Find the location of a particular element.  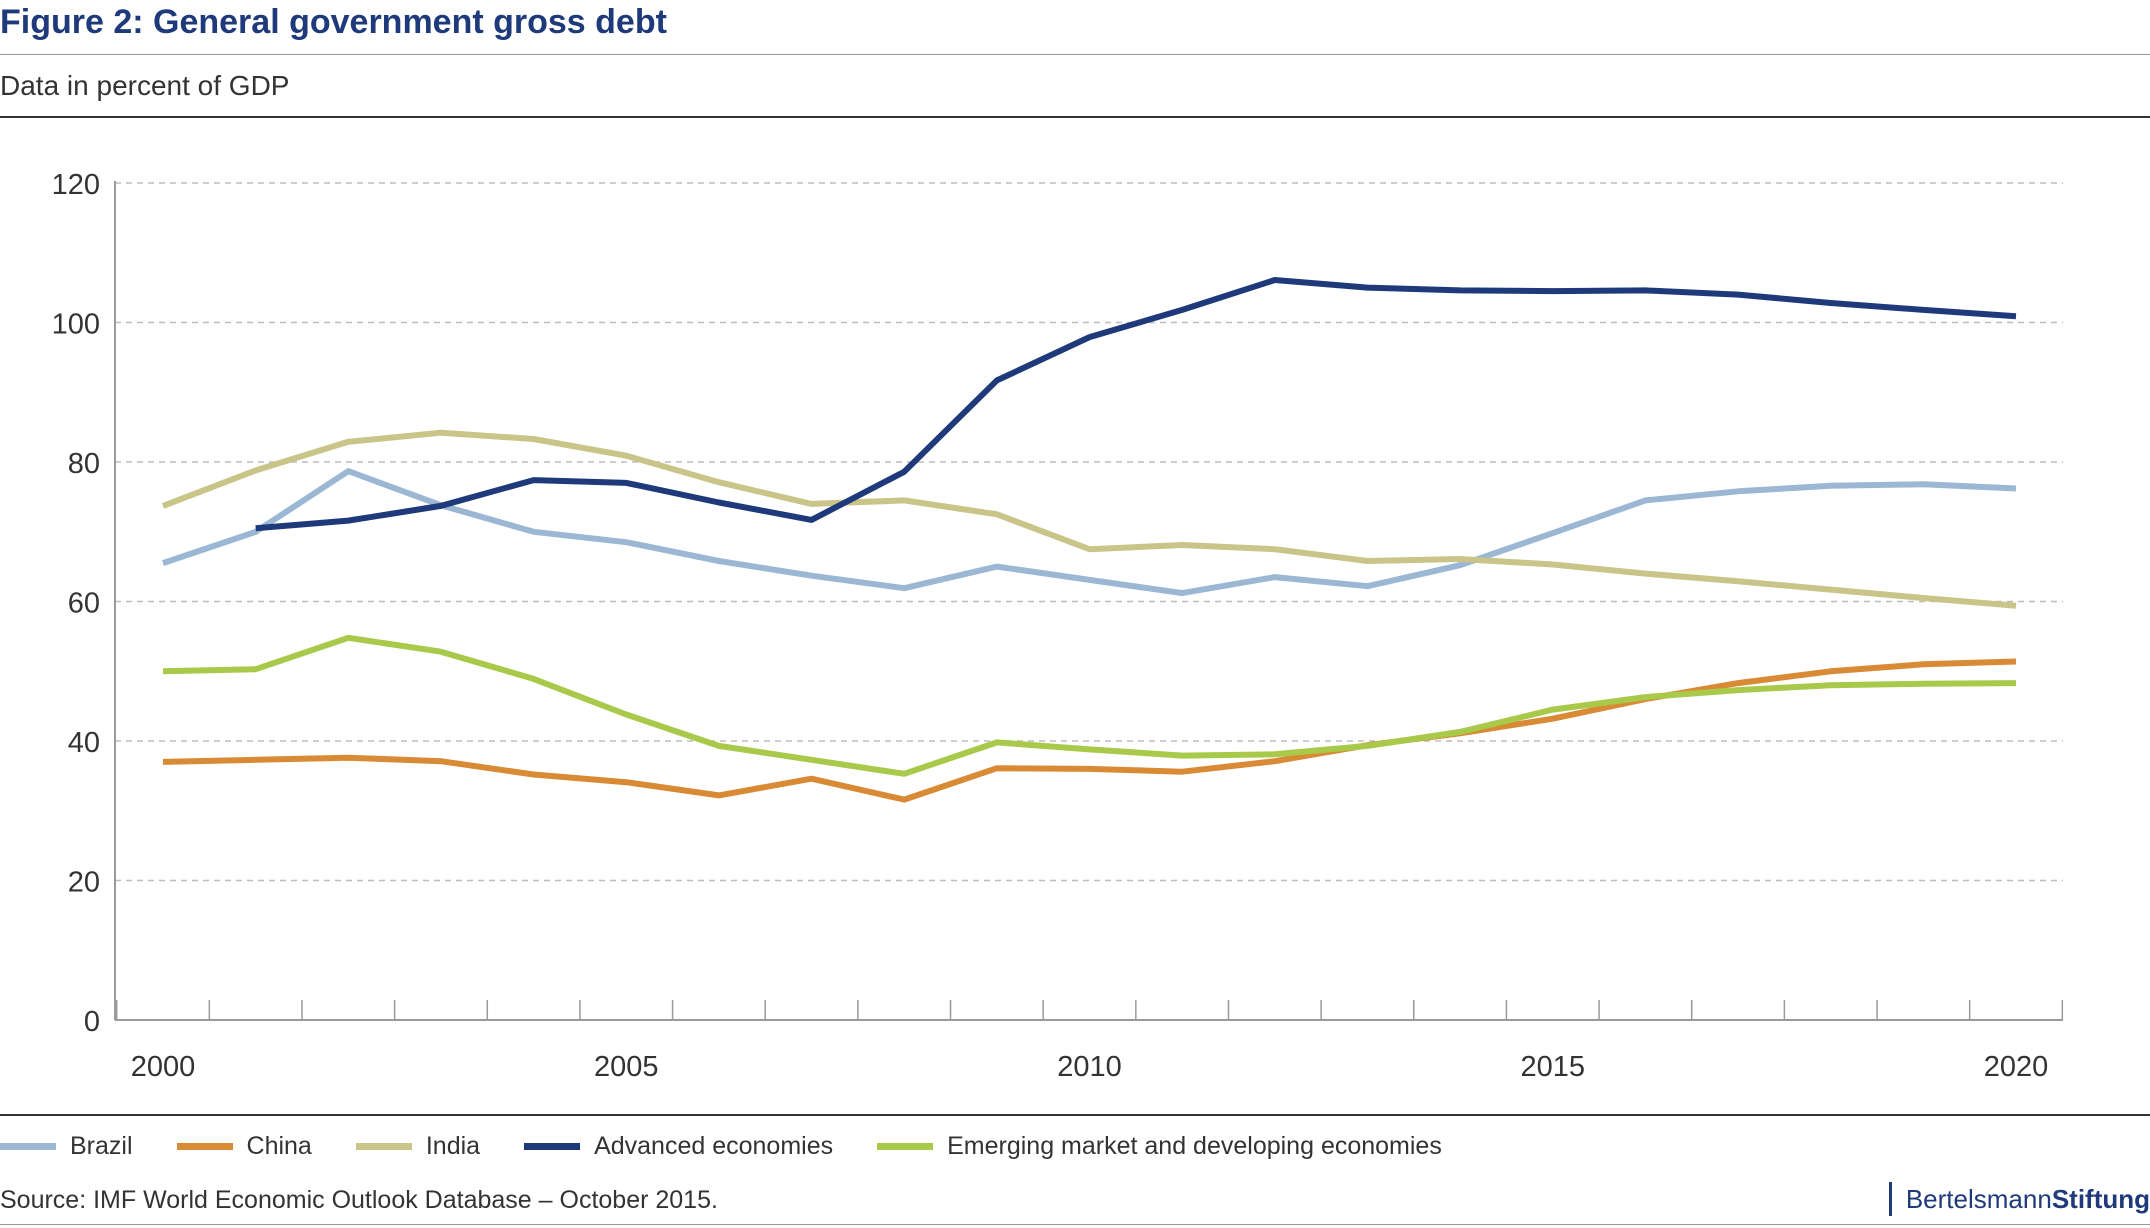

legend-label: Brazil is located at coordinates (101, 1146).